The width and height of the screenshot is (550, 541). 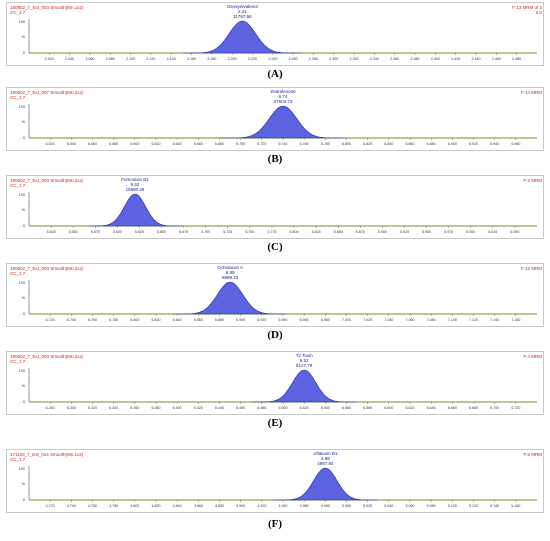 I want to click on y-percent-label: %, so click(x=24, y=210).